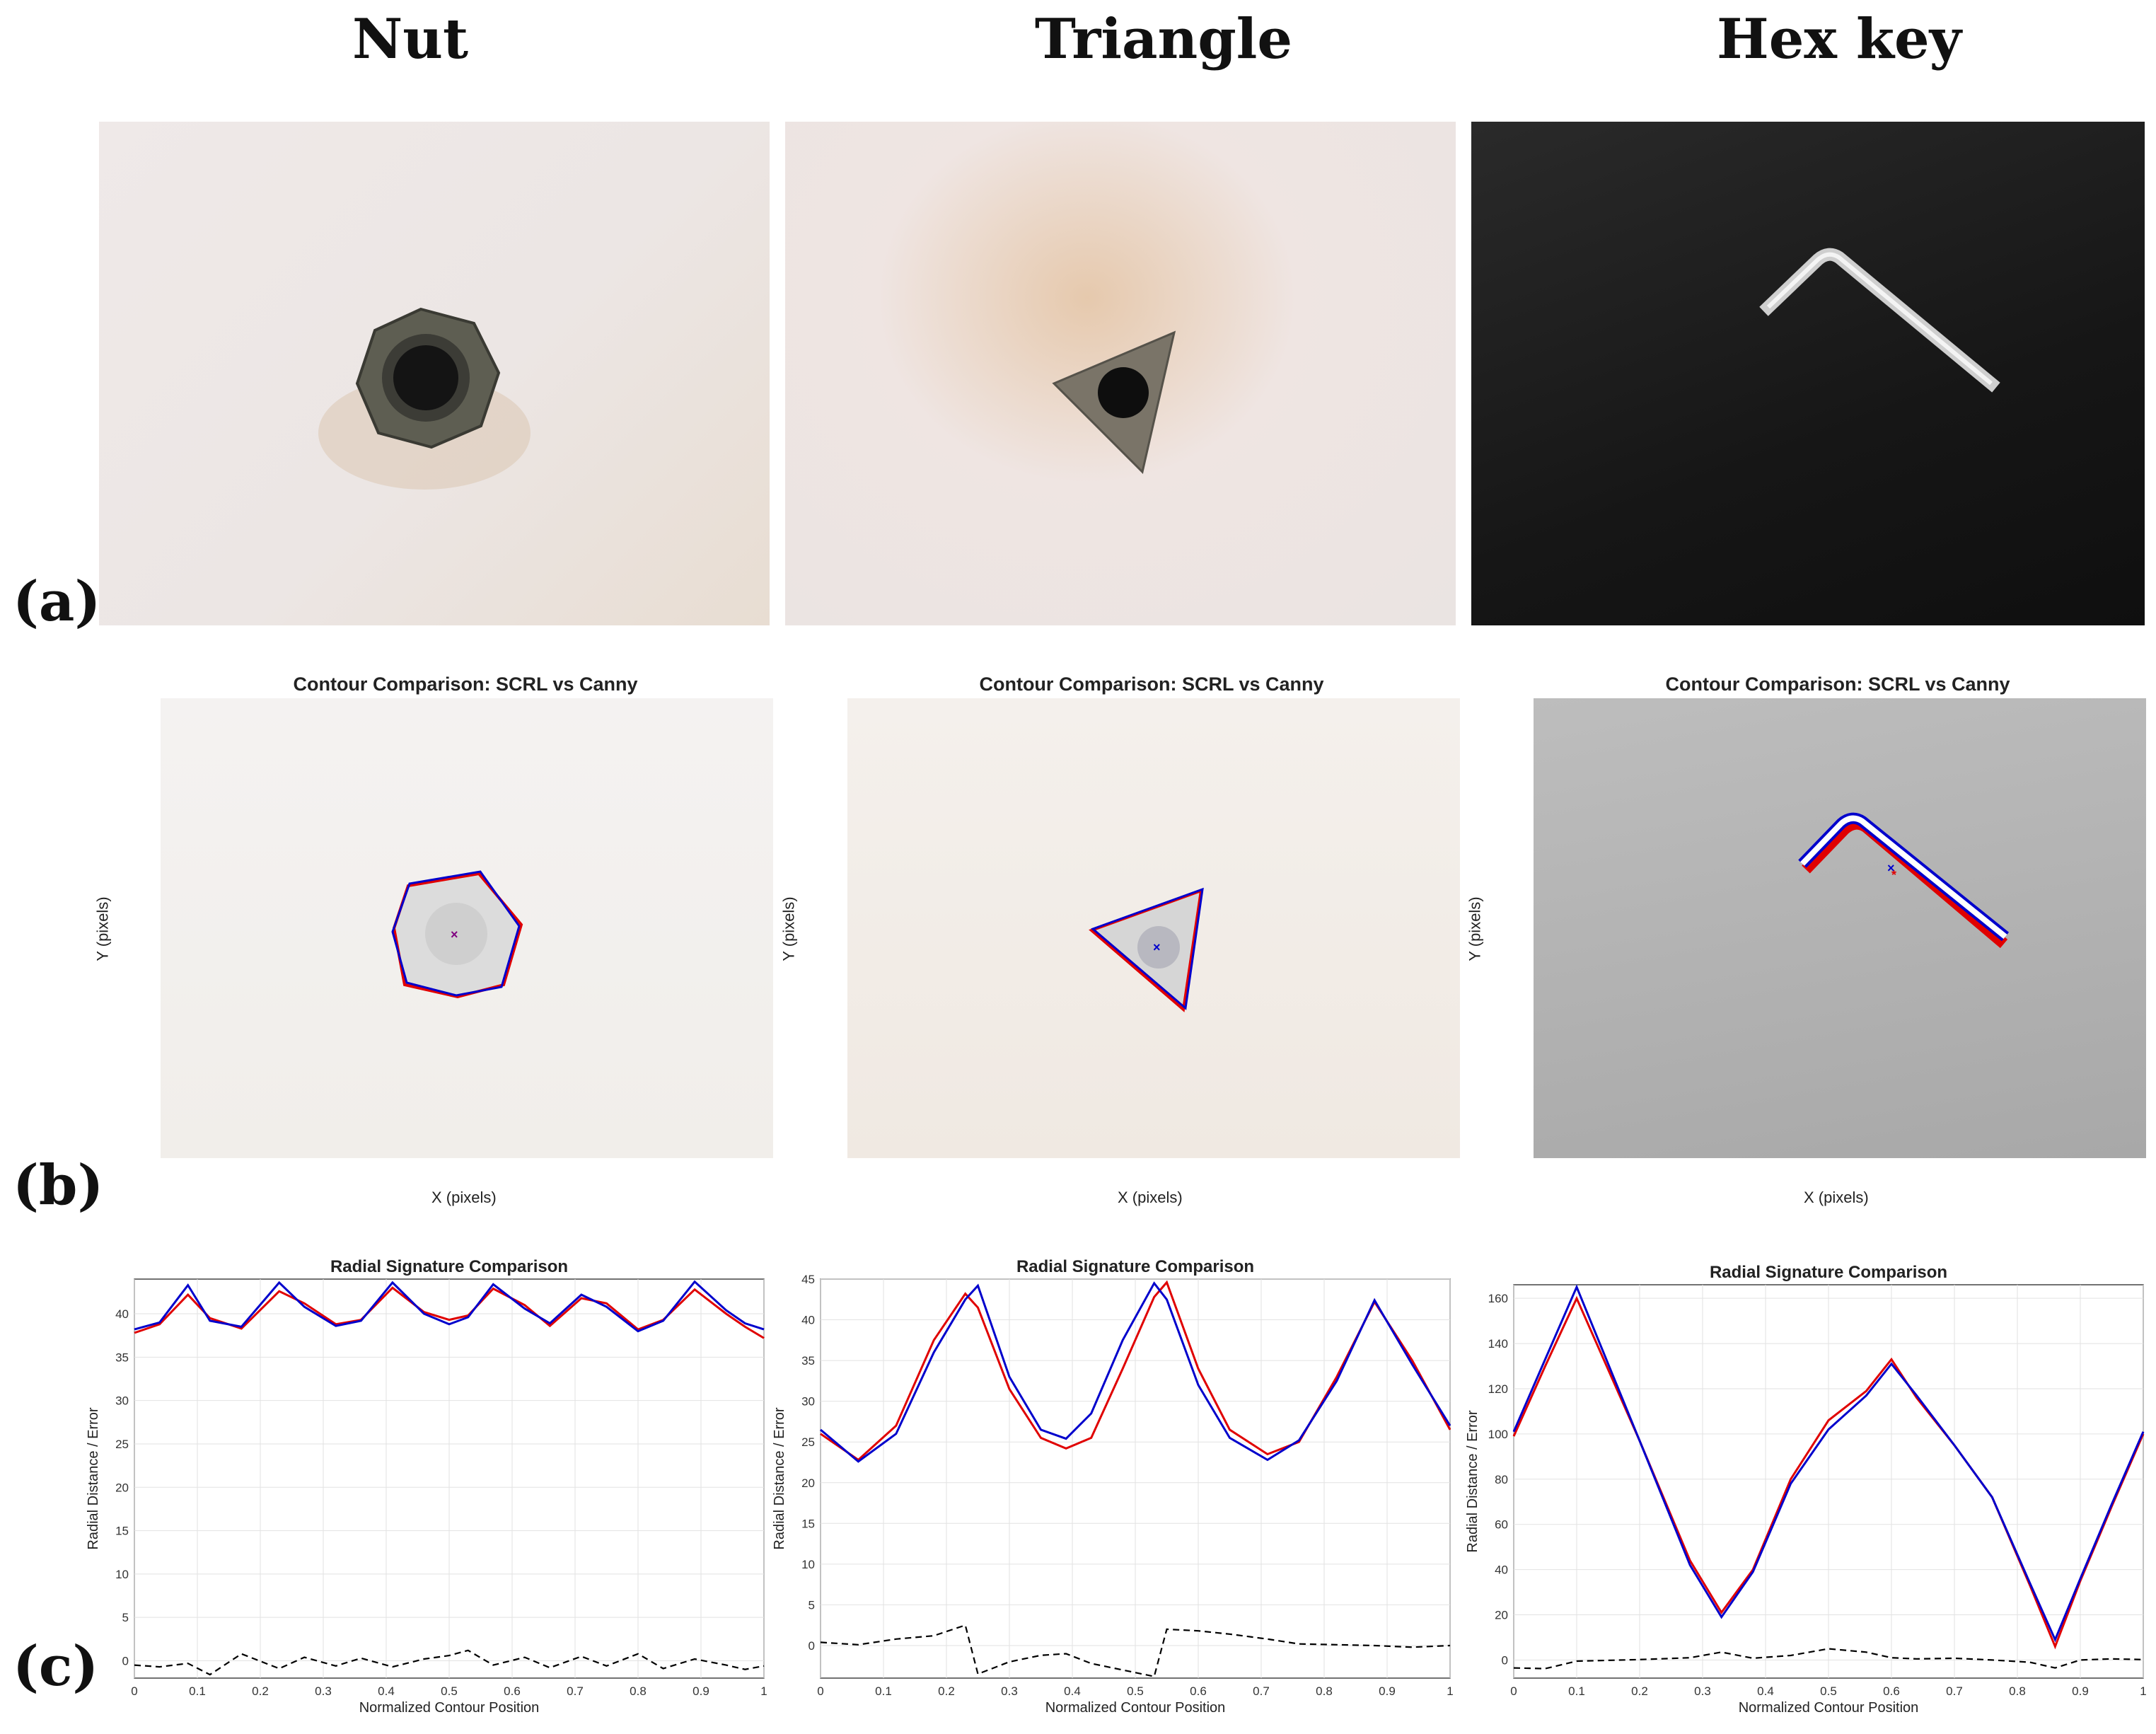  Describe the element at coordinates (1502, 1479) in the screenshot. I see `y-tick-label: 80` at that location.